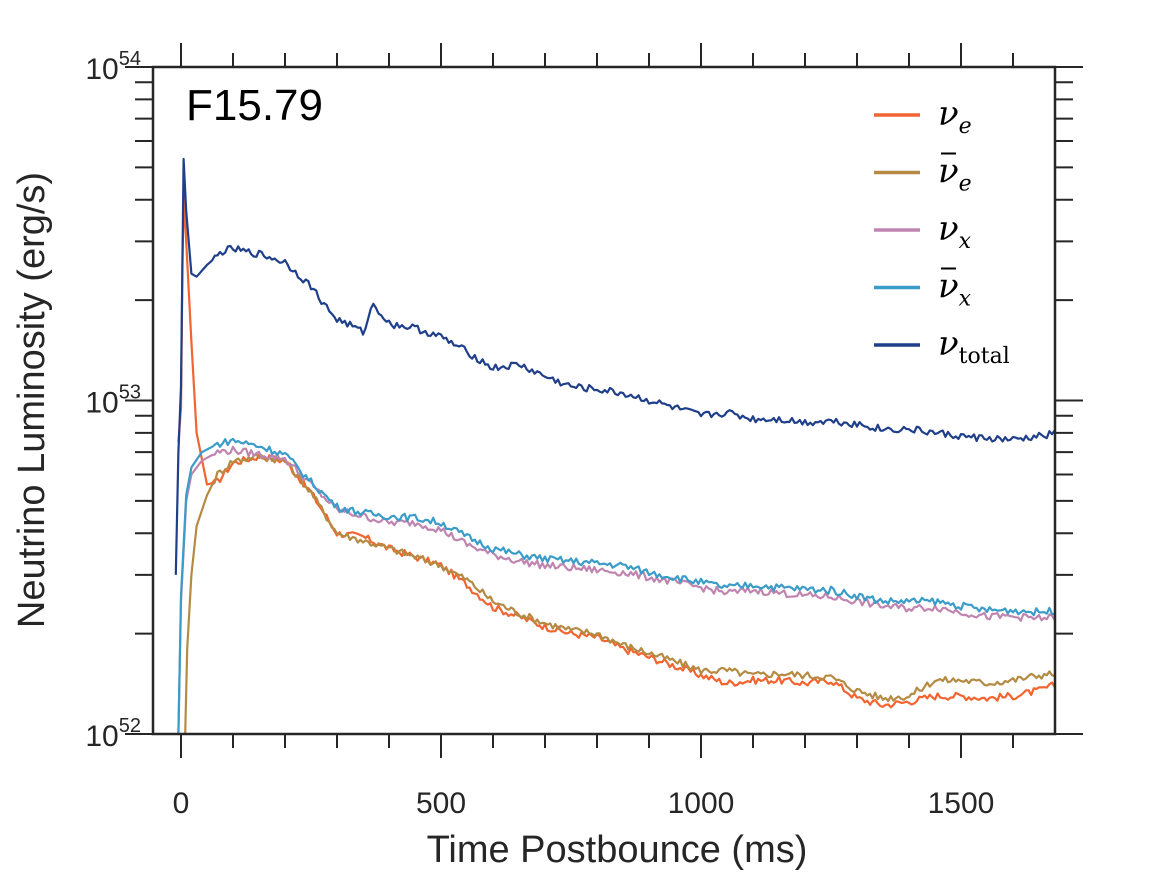 Image resolution: width=1167 pixels, height=875 pixels. Describe the element at coordinates (701, 803) in the screenshot. I see `x-tick-label: 1000` at that location.